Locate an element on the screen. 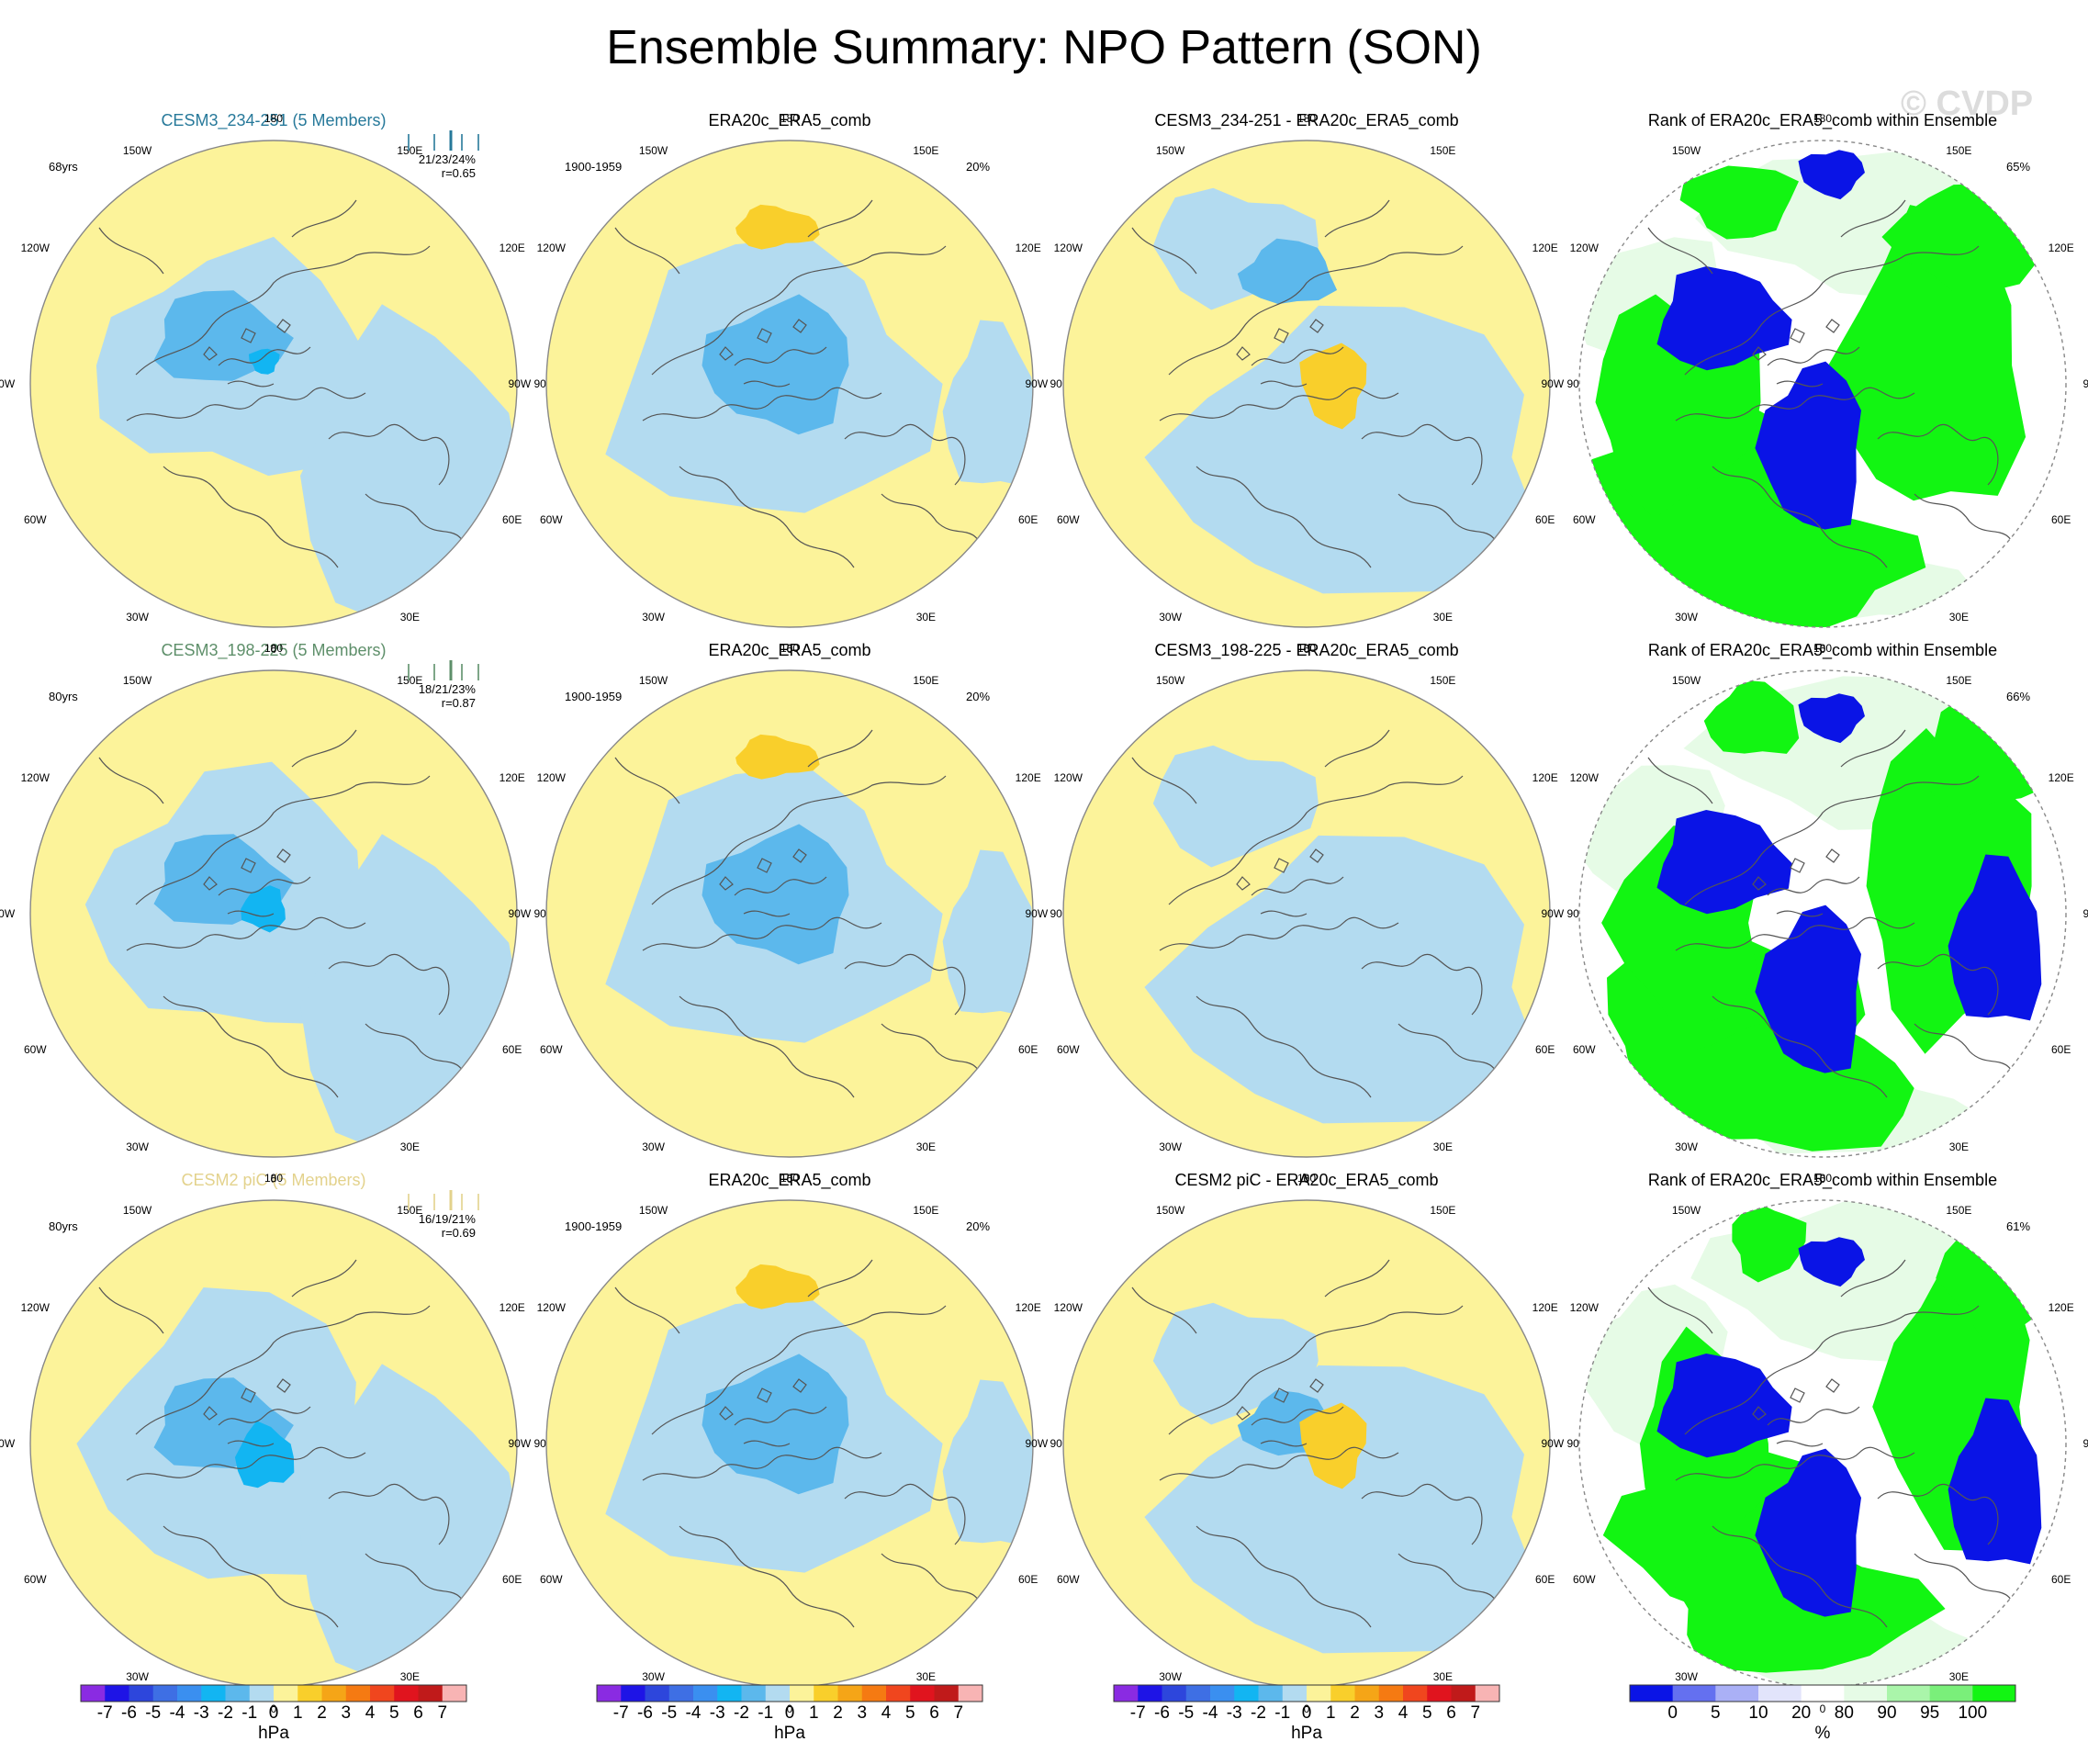 The width and height of the screenshot is (2088, 1764). panel-title: CESM3_234-251 - ERA20c_ERA5_comb is located at coordinates (1306, 120).